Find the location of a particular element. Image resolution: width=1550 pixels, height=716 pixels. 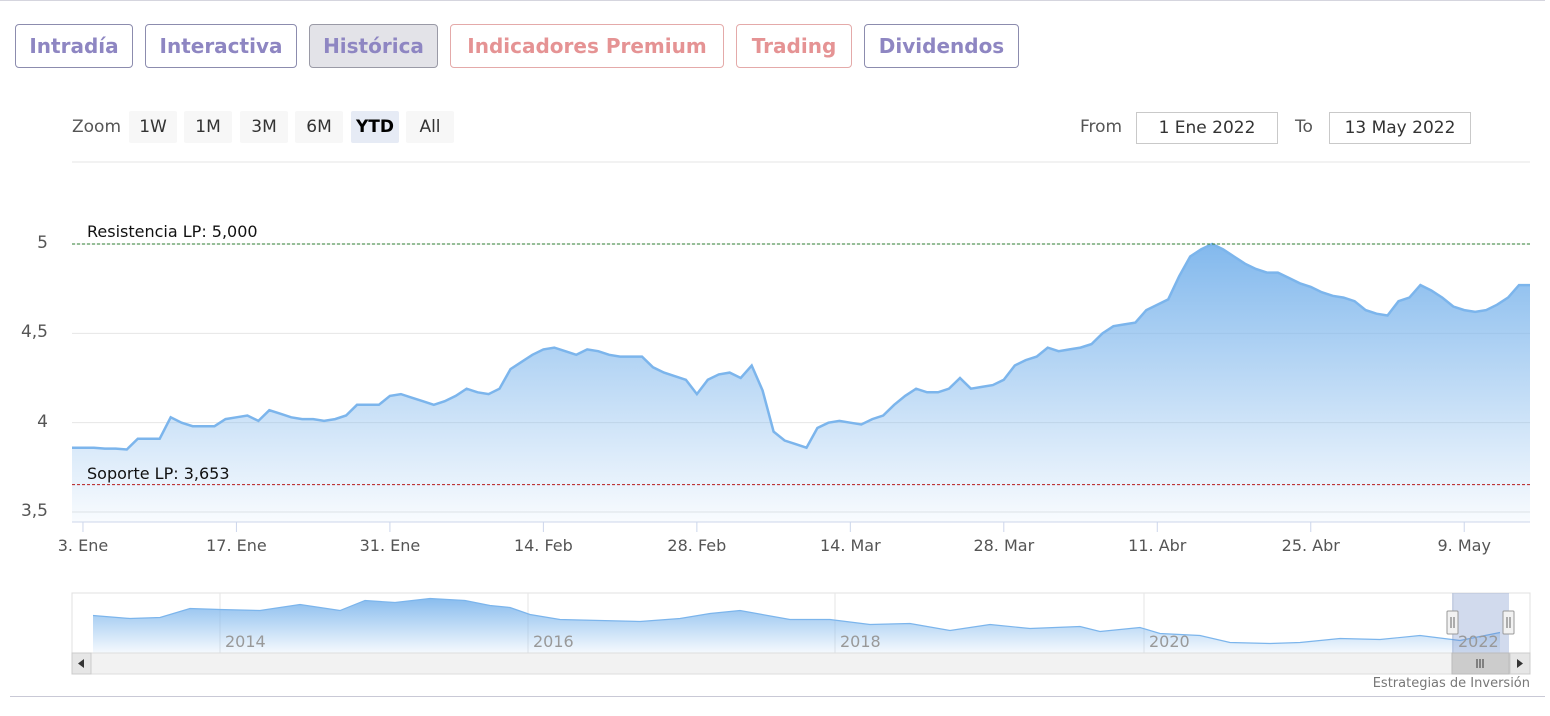

to-date-input: 13 May 2022 is located at coordinates (1400, 128).